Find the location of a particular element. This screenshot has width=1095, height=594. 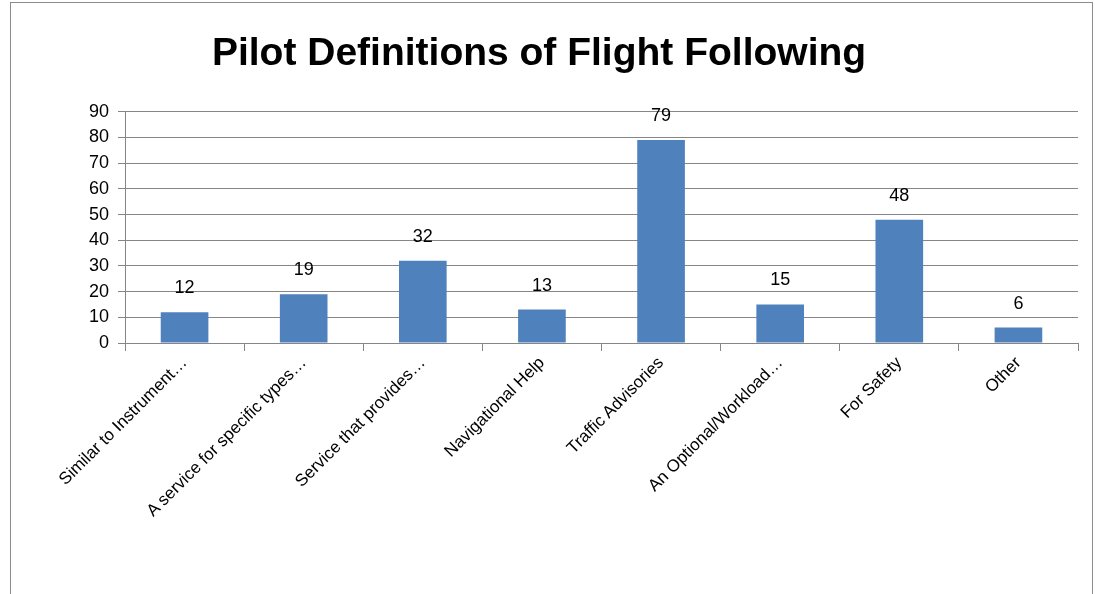

y-tick-label: 70 is located at coordinates (98, 162).